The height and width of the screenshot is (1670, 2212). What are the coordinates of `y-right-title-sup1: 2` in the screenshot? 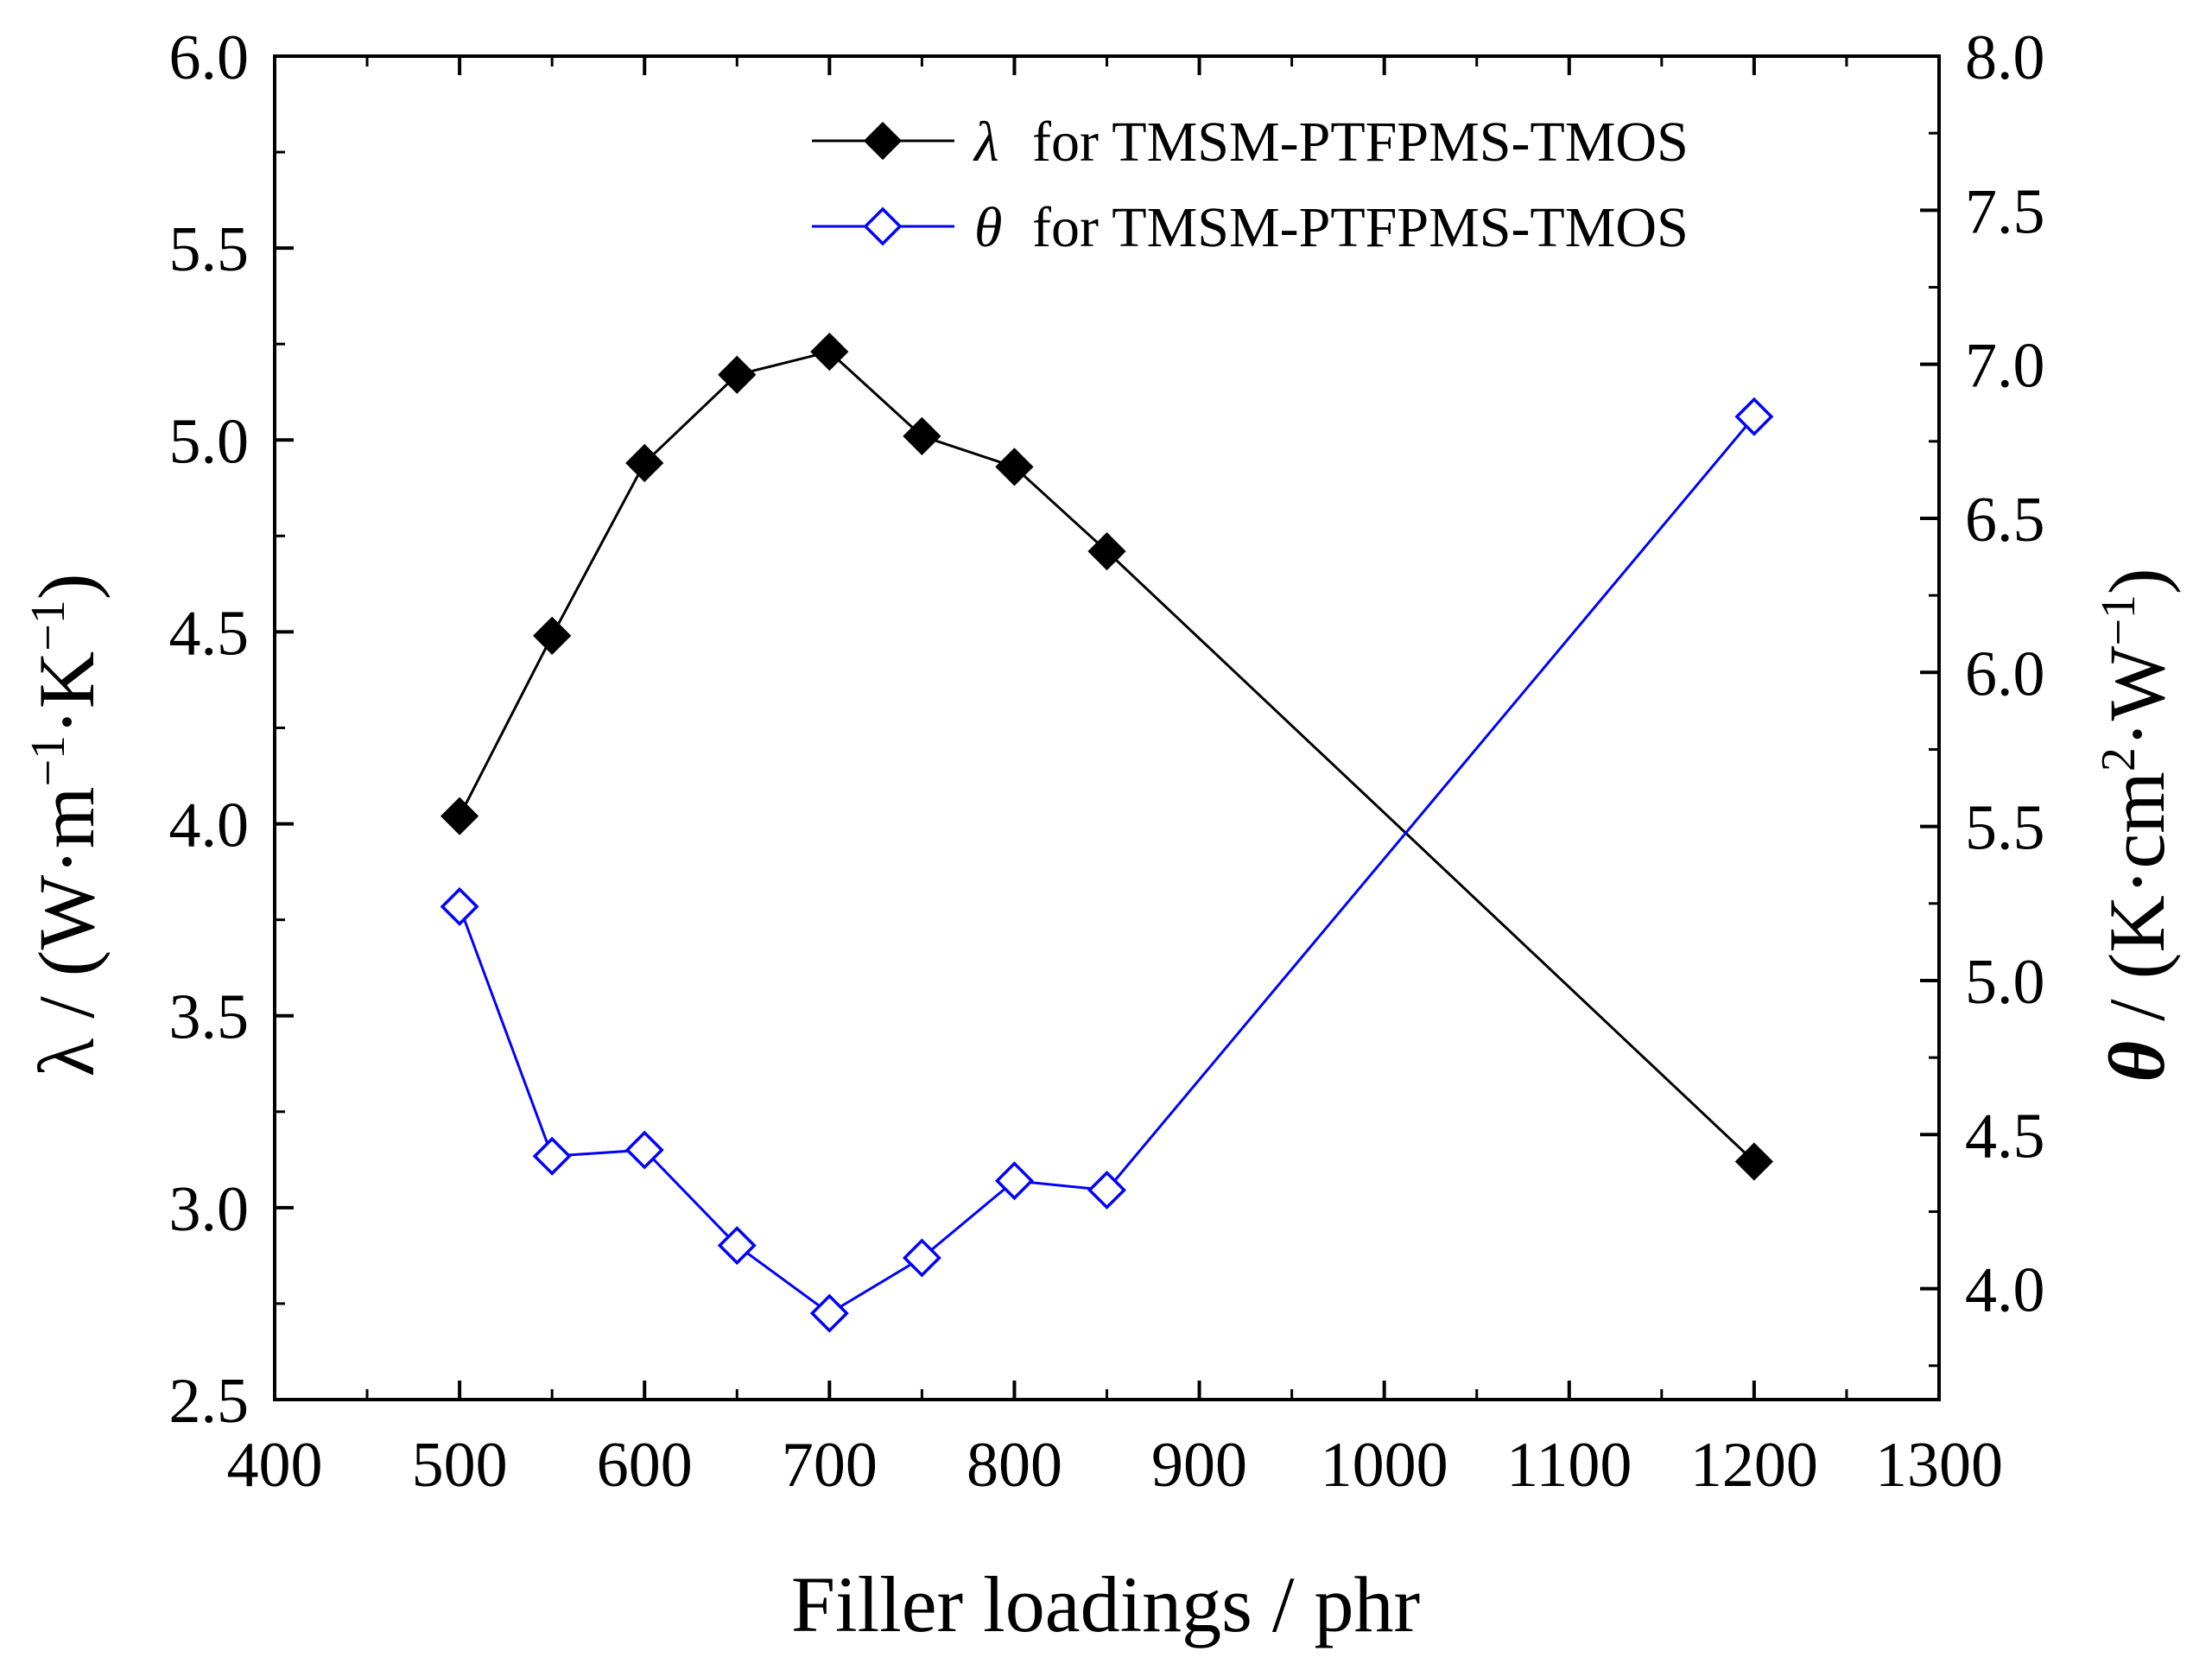 It's located at (2118, 759).